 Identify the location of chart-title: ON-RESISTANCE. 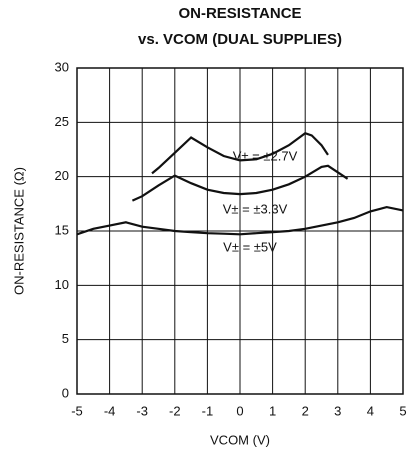
(239, 13).